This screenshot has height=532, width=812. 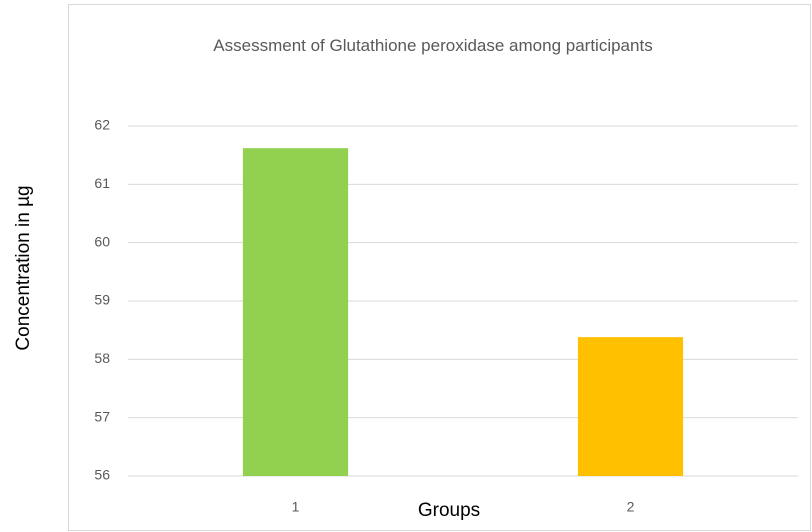 I want to click on y-tick-label: 59, so click(x=102, y=300).